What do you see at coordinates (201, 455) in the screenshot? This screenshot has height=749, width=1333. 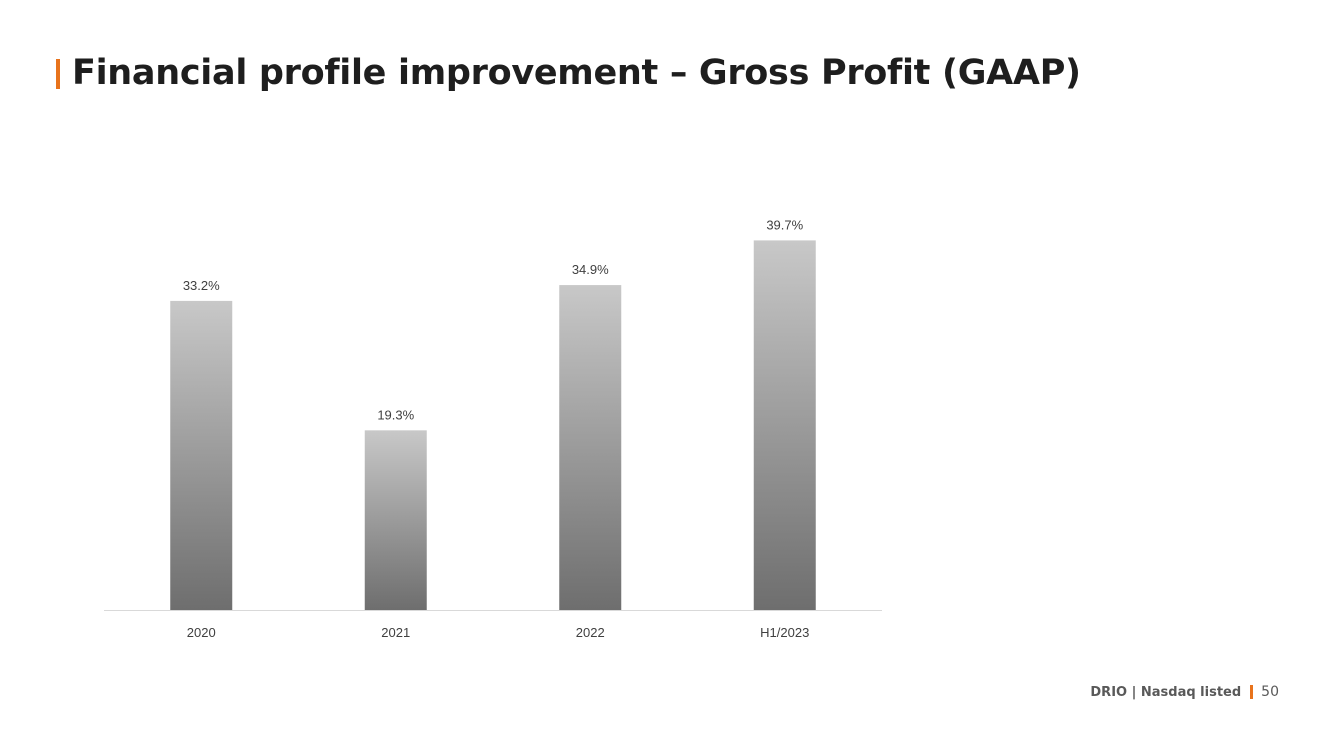 I see `bar-2020` at bounding box center [201, 455].